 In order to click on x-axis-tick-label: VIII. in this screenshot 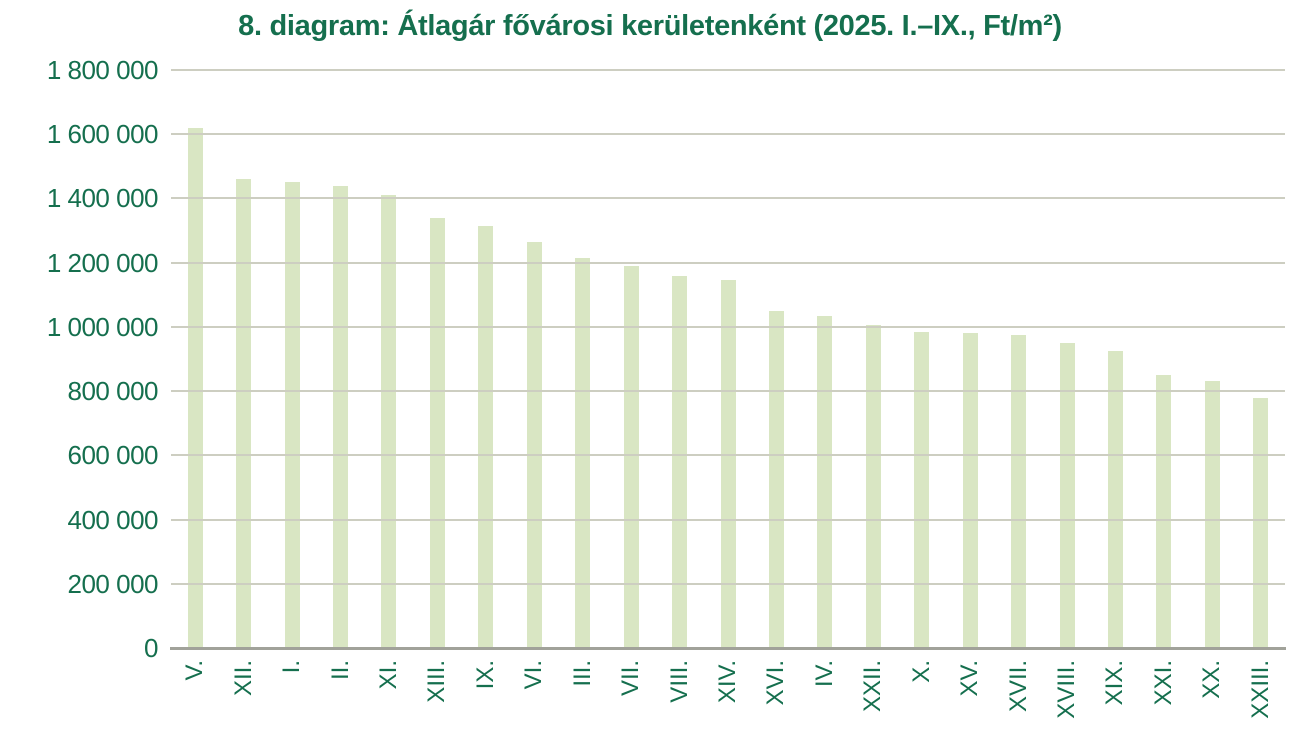, I will do `click(679, 681)`.